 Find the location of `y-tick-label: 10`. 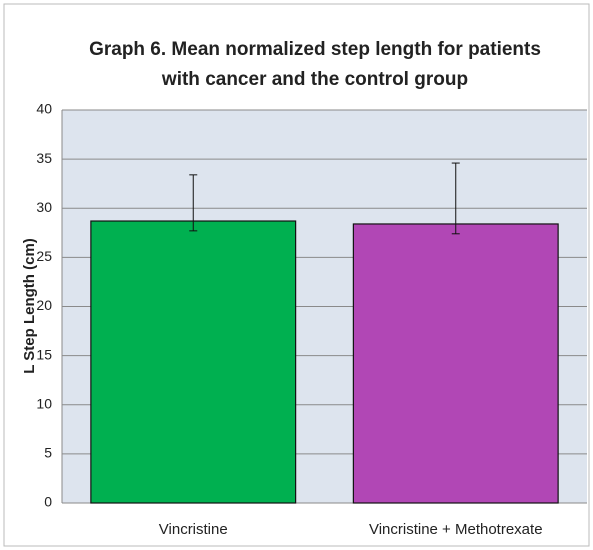

y-tick-label: 10 is located at coordinates (44, 403).